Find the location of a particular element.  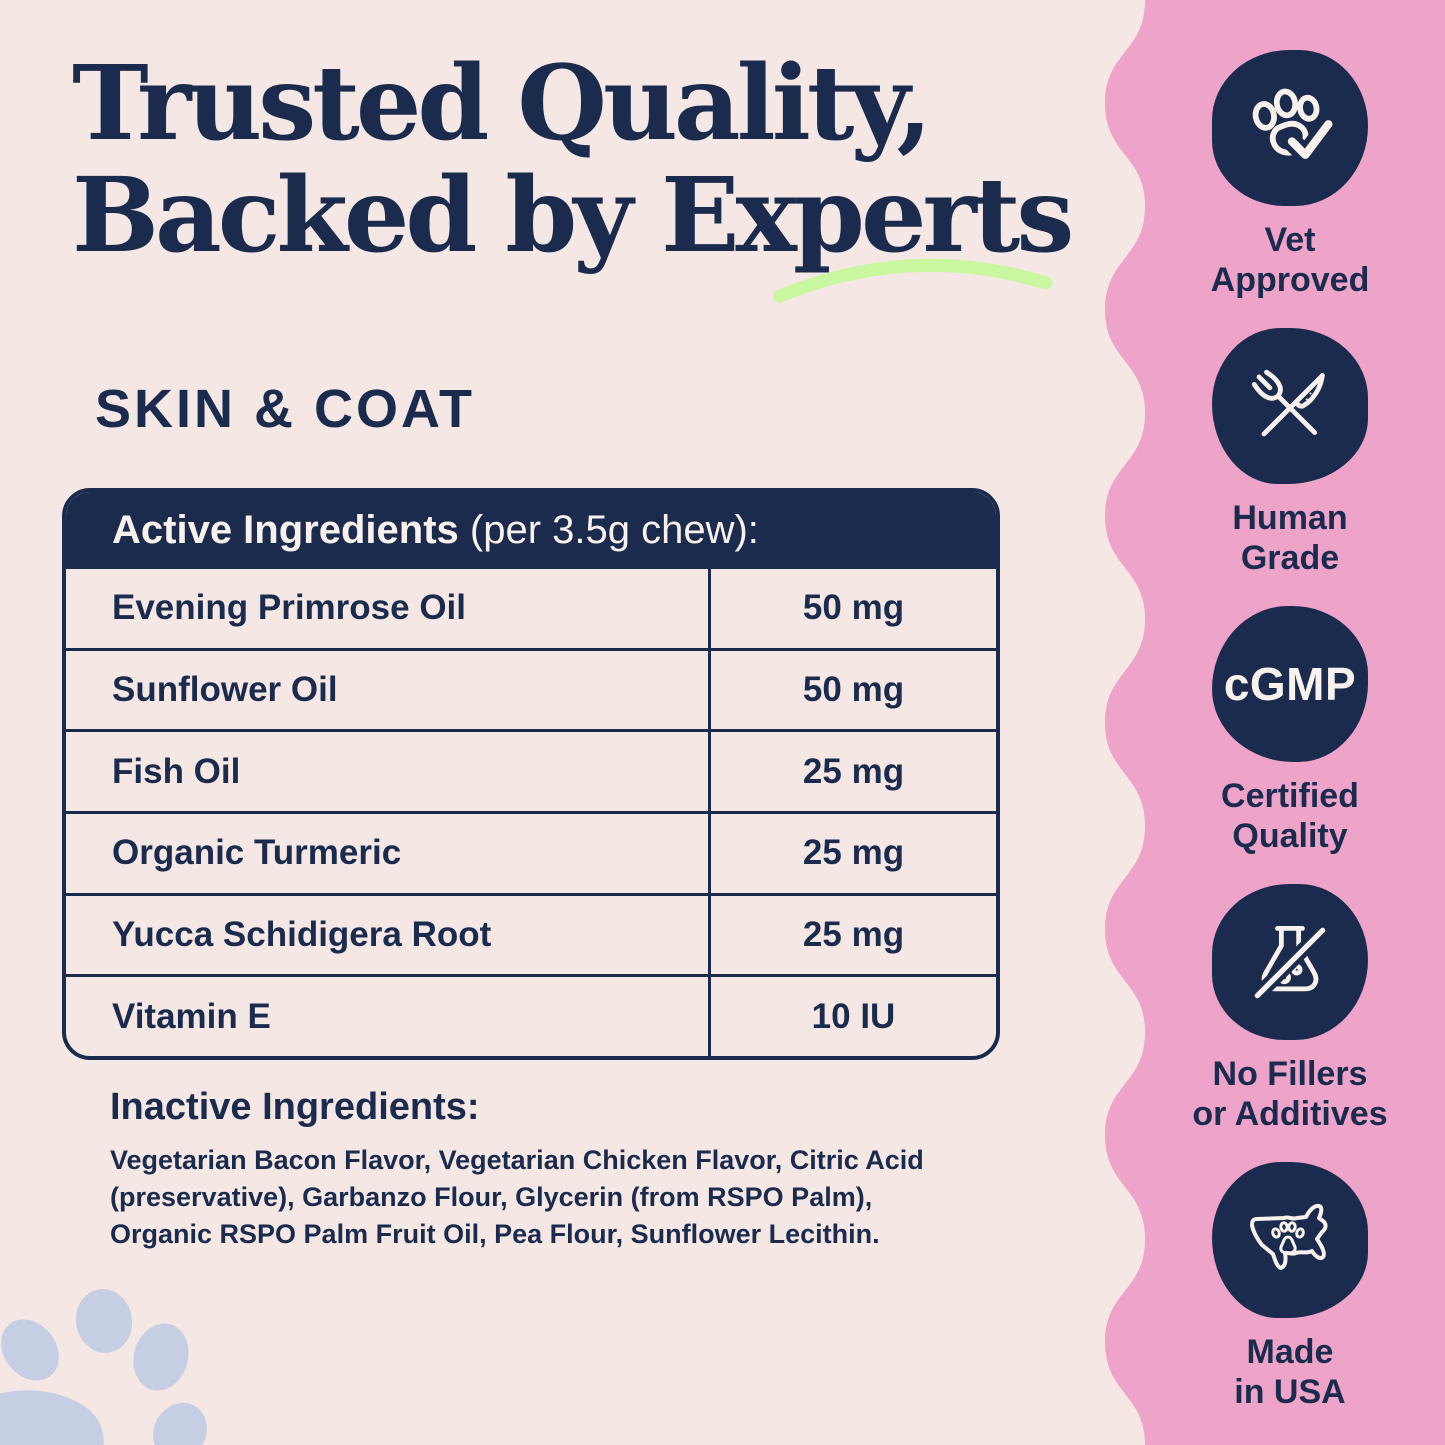

vet-approved-label: Vet Approved is located at coordinates (1290, 260).